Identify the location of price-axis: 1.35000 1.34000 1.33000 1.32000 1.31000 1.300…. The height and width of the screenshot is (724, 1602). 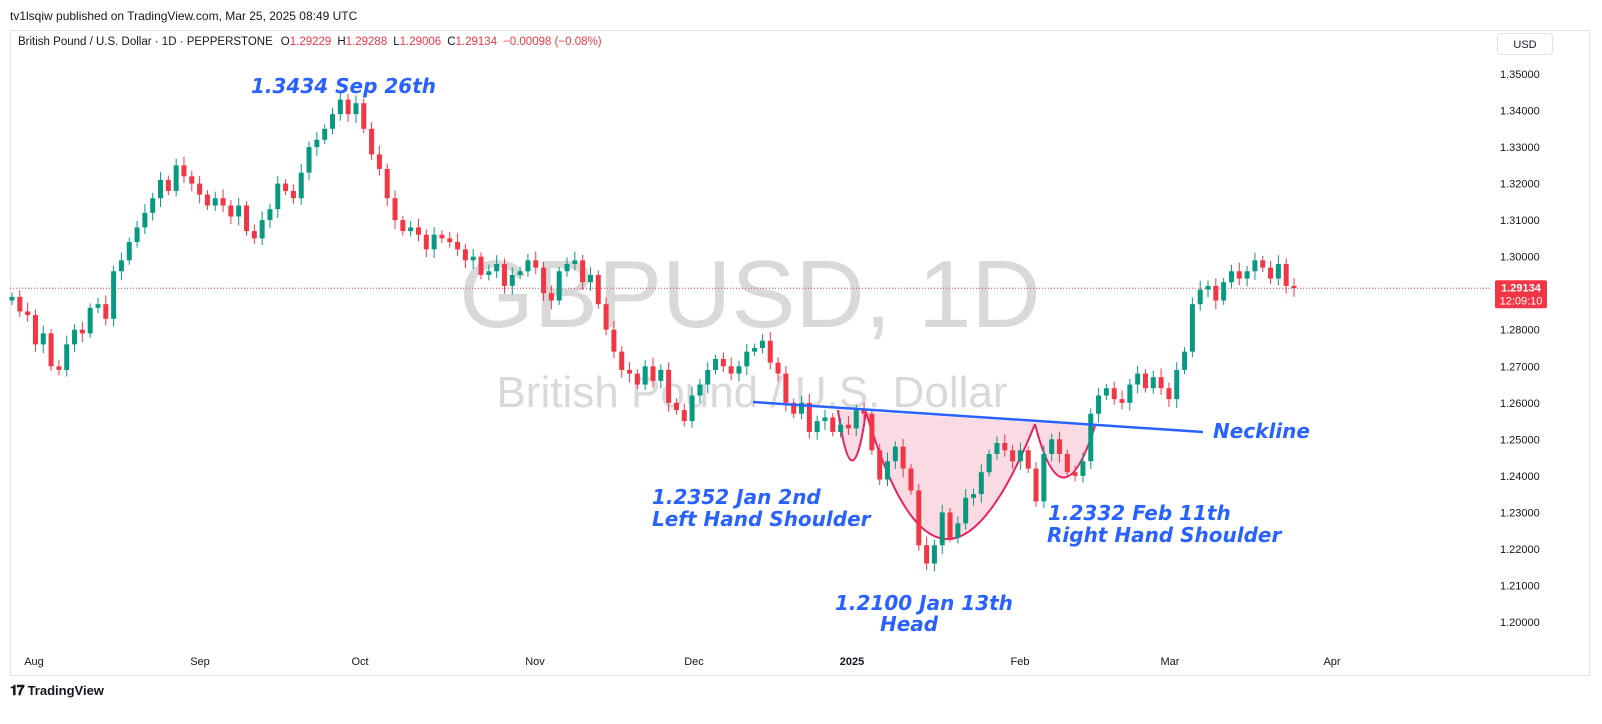
(1520, 349).